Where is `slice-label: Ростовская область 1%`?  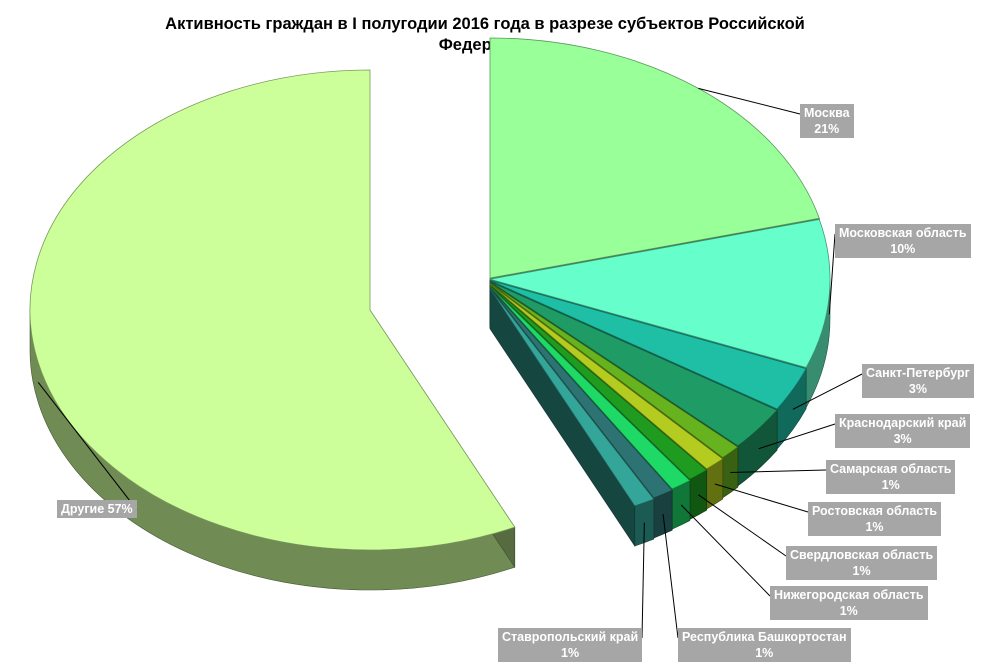
slice-label: Ростовская область 1% is located at coordinates (875, 519).